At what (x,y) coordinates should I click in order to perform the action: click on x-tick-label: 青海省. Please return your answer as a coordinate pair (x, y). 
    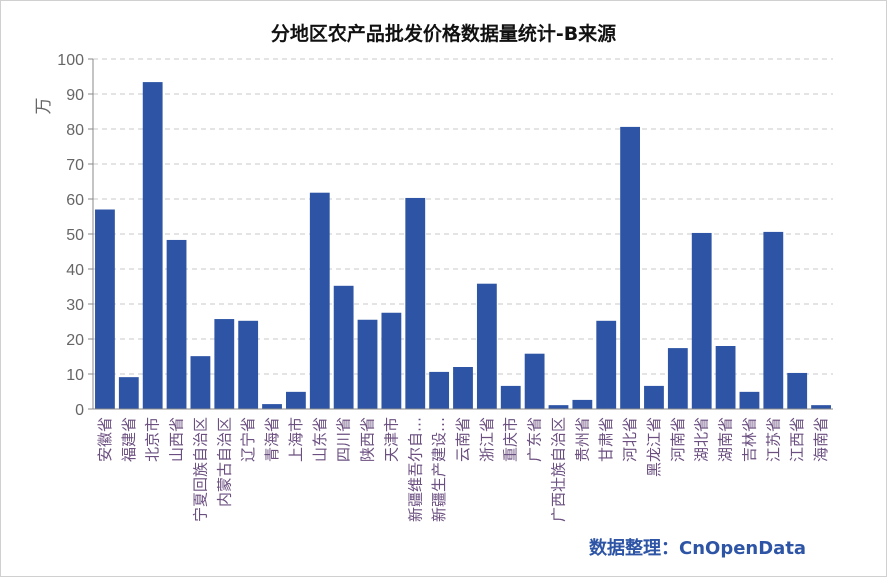
    Looking at the image, I should click on (272, 439).